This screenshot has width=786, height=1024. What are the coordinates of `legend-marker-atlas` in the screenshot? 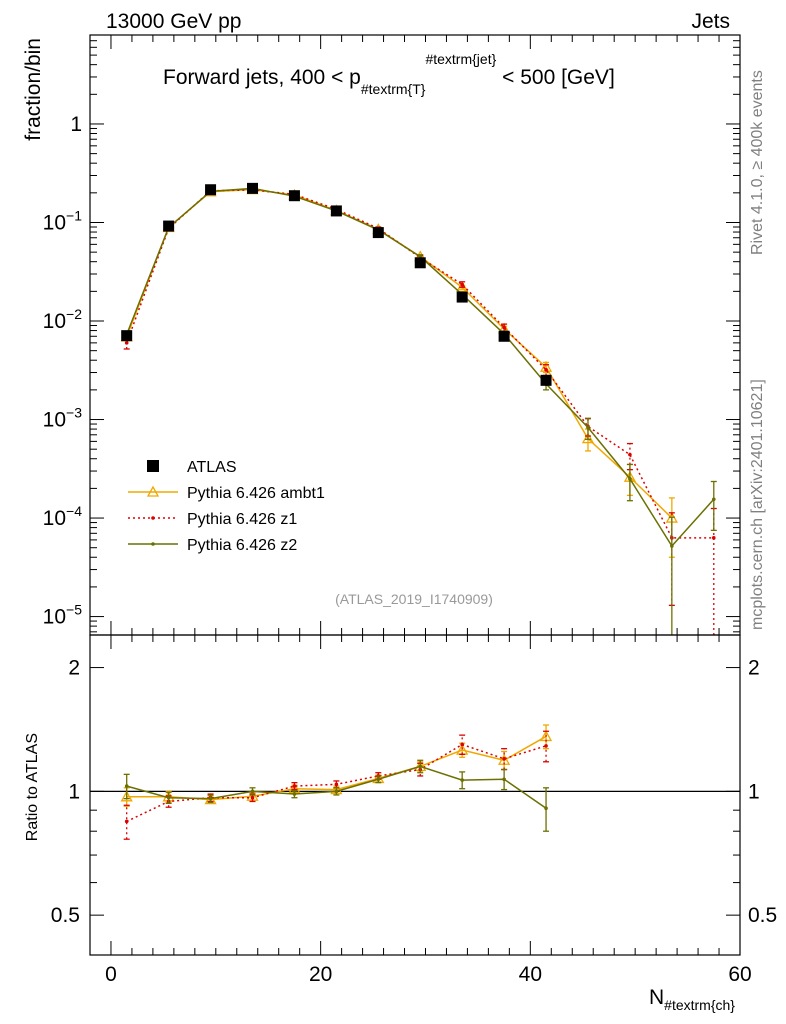 It's located at (153, 466).